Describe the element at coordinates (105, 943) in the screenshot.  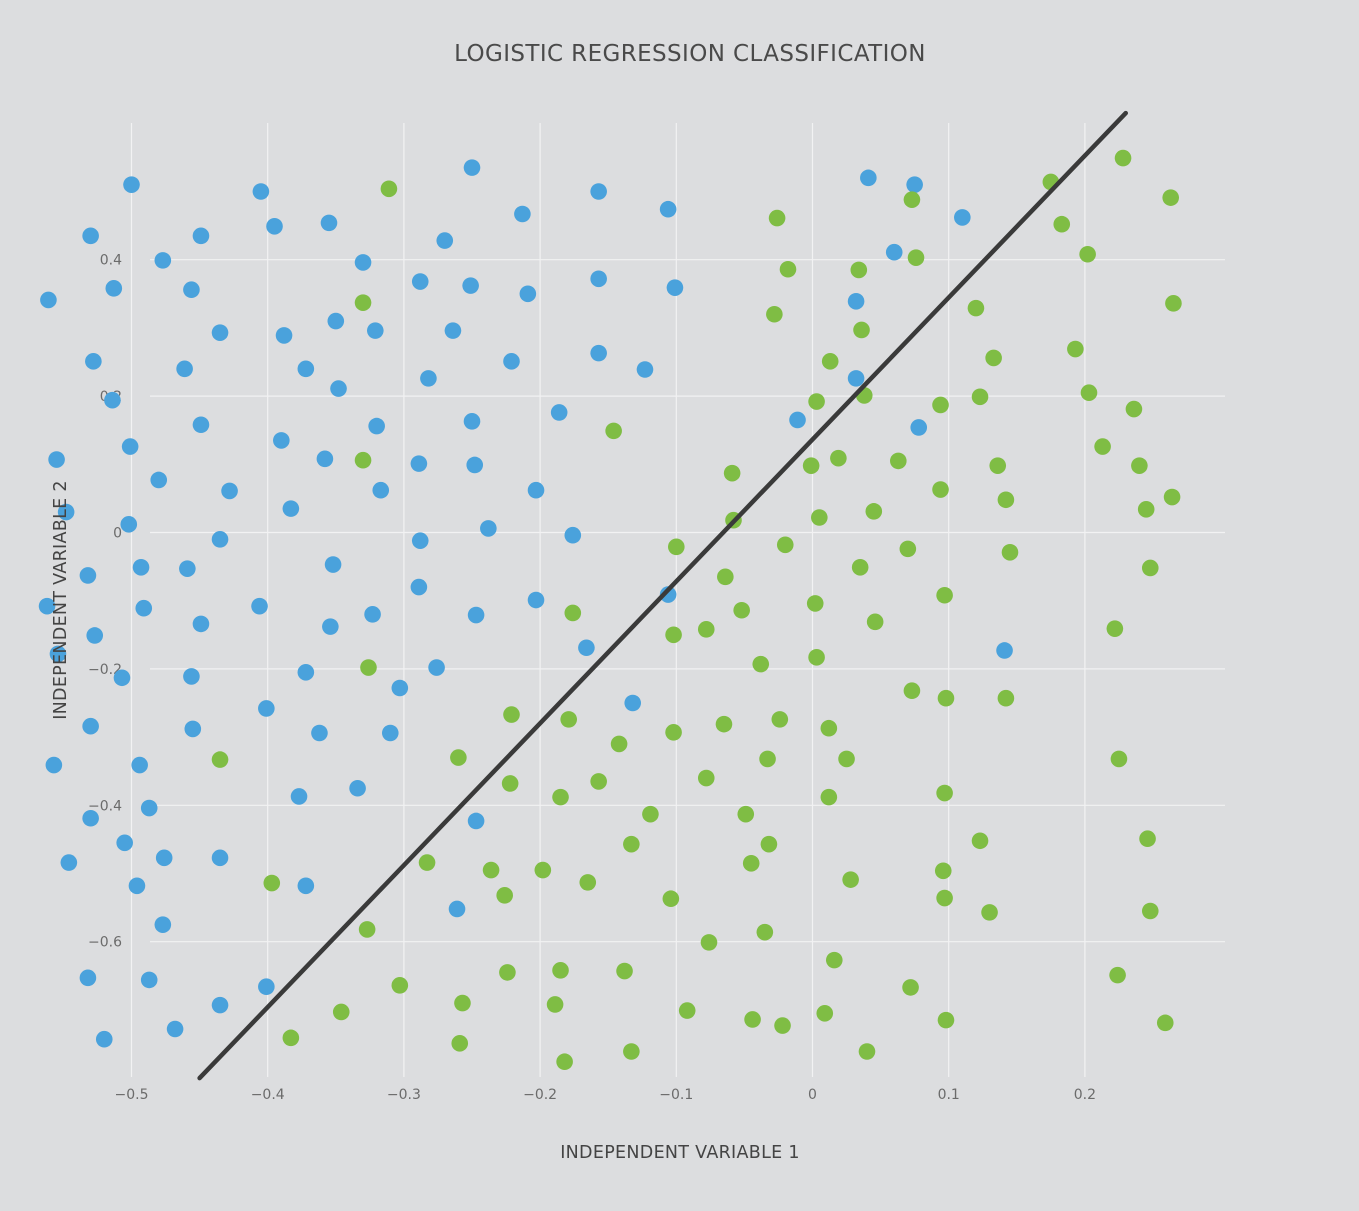
I see `y-tick-label: −0.6` at that location.